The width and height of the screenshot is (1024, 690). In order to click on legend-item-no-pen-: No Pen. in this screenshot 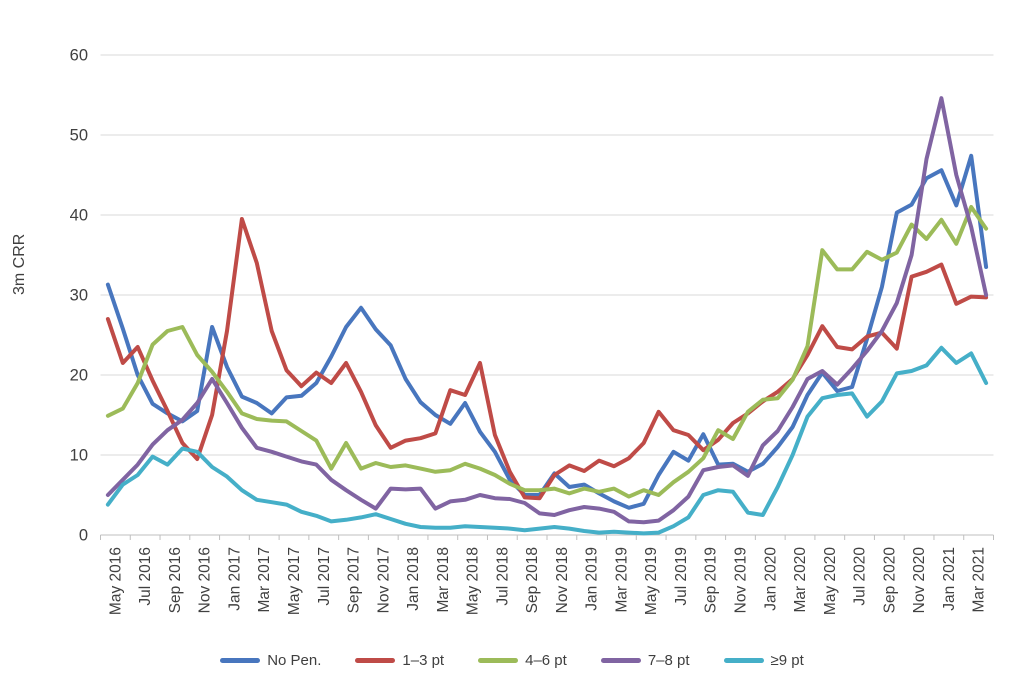, I will do `click(270, 660)`.